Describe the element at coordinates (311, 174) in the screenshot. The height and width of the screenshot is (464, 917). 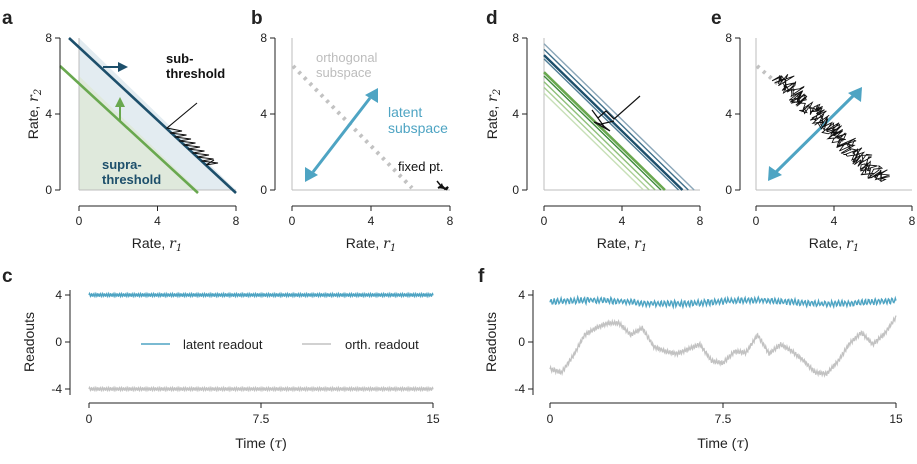
I see `latent-arrow-head-low` at that location.